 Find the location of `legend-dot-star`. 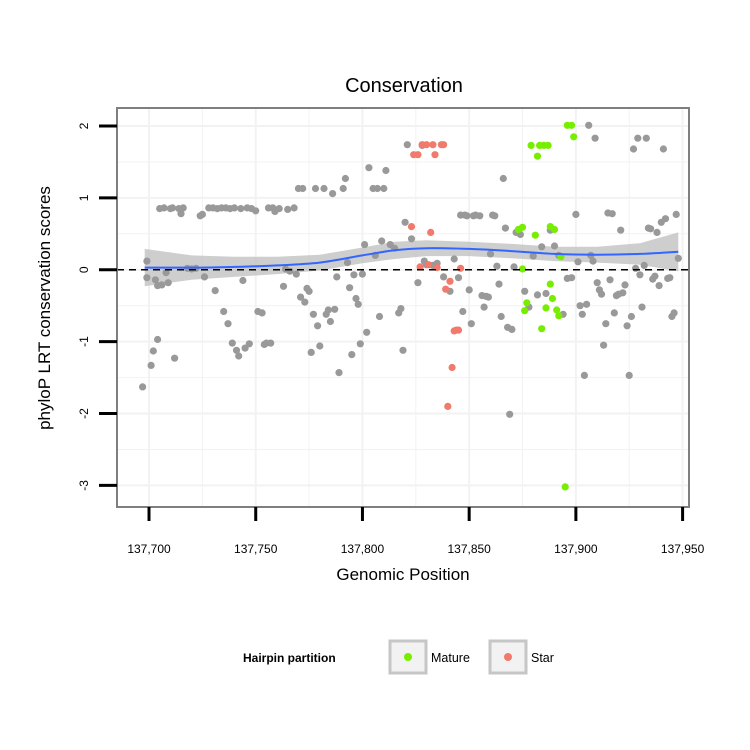

legend-dot-star is located at coordinates (508, 657).